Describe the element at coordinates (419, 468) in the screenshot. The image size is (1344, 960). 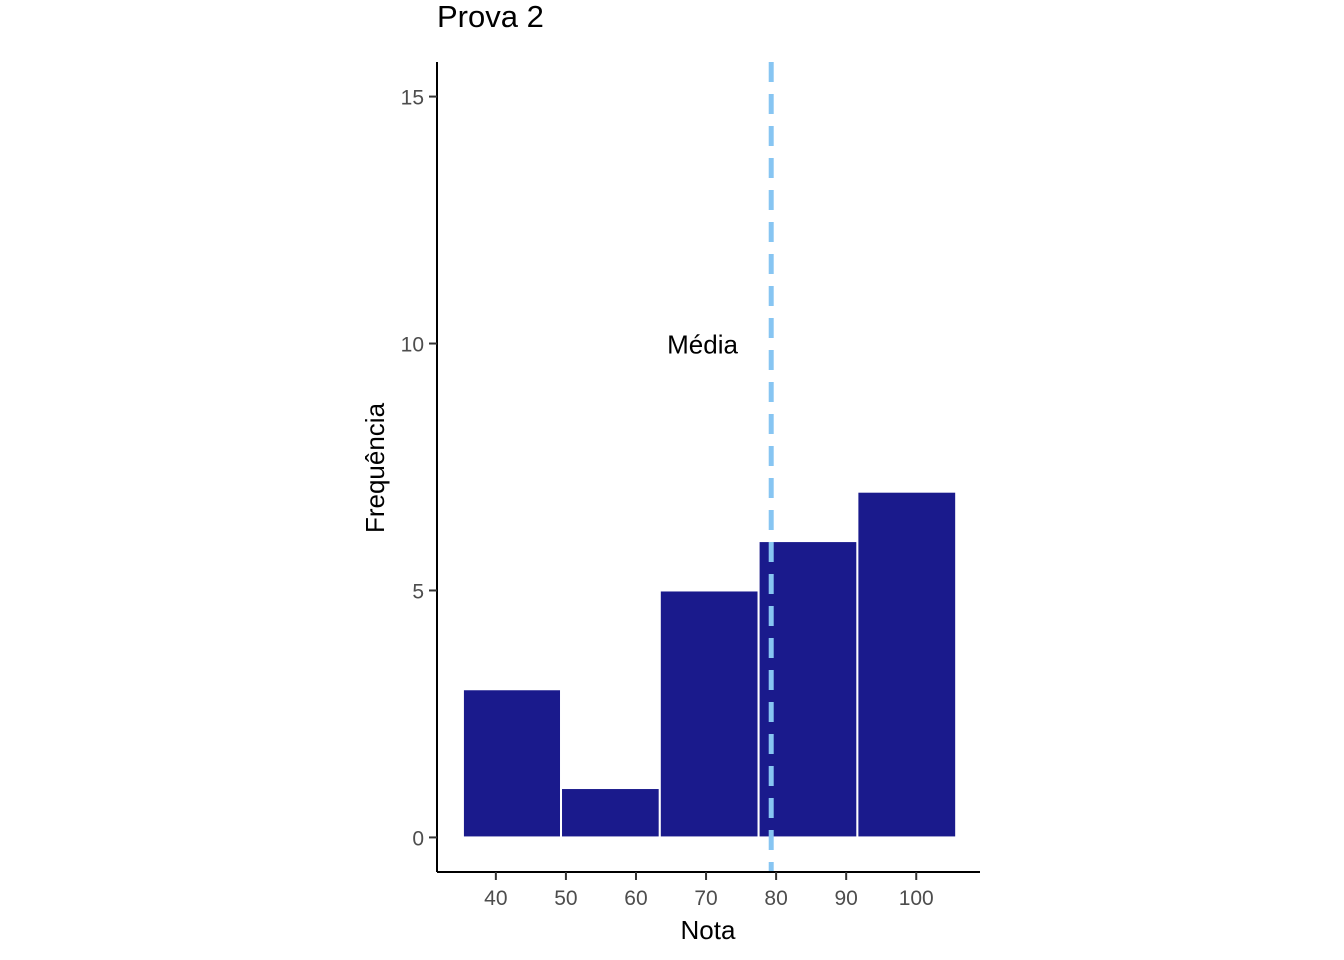
I see `y-axis-ticks: 0 5 10 15` at that location.